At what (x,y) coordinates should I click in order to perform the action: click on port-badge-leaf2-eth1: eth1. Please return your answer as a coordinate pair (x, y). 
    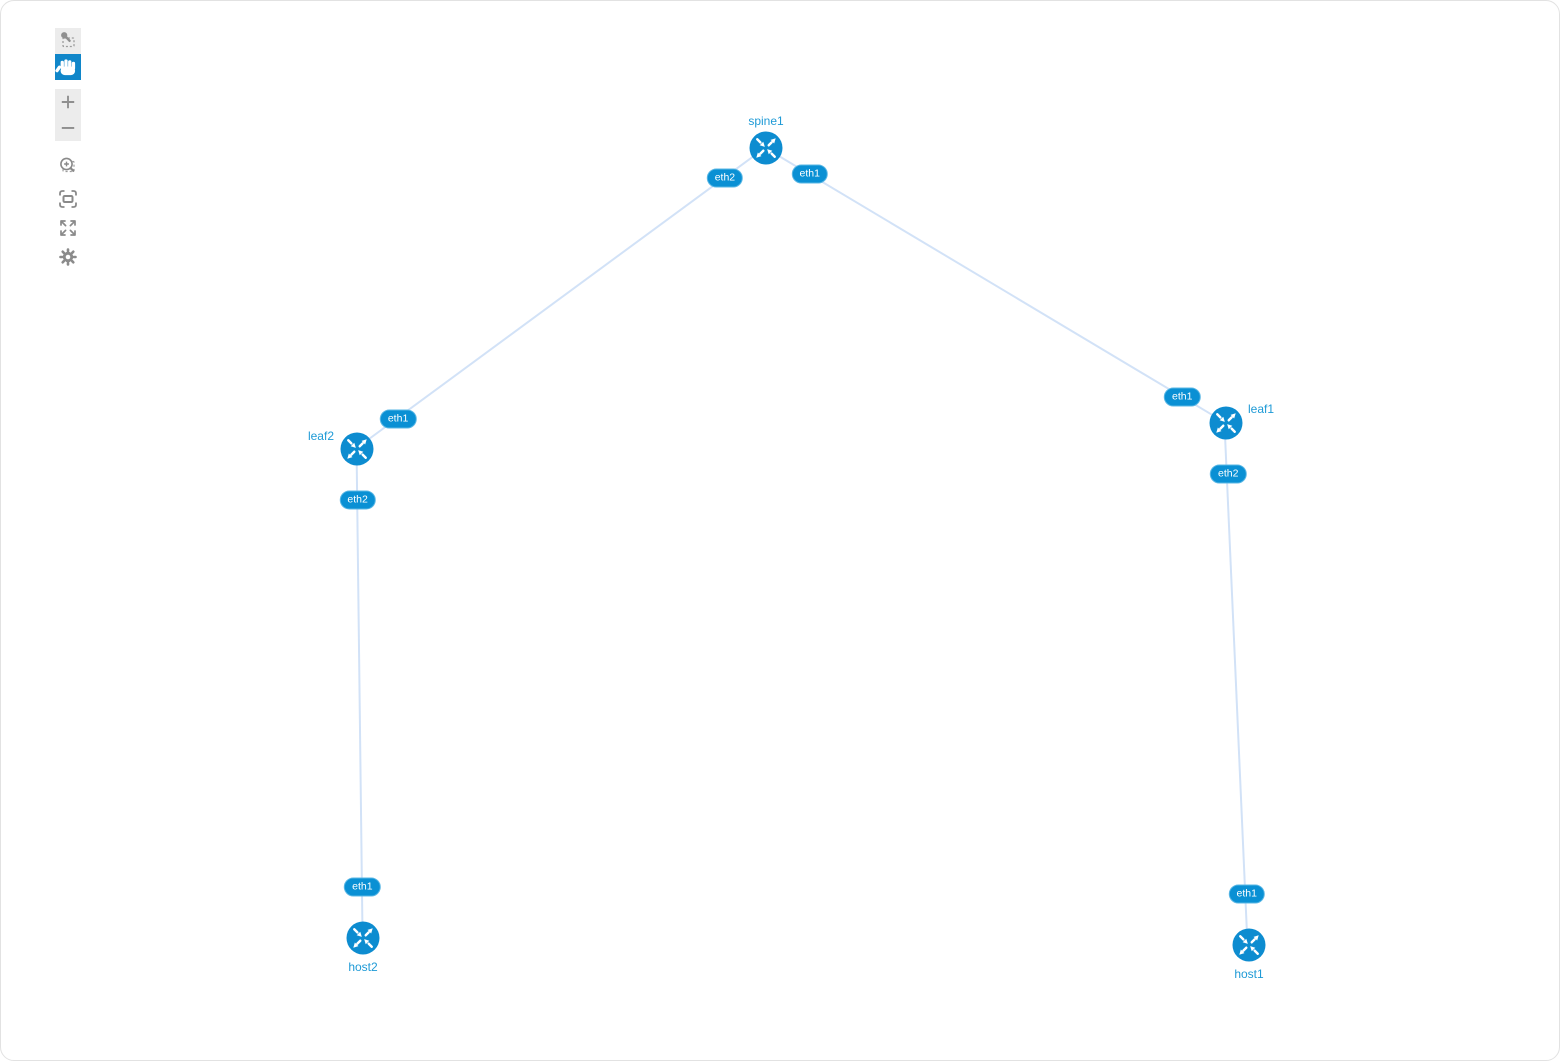
    Looking at the image, I should click on (398, 419).